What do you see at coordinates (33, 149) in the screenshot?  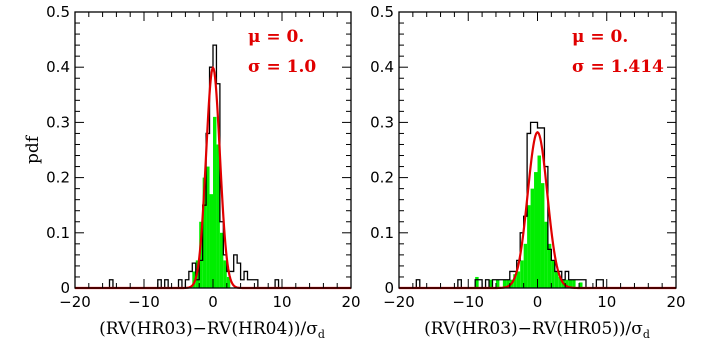 I see `y-axis-title: pdf` at bounding box center [33, 149].